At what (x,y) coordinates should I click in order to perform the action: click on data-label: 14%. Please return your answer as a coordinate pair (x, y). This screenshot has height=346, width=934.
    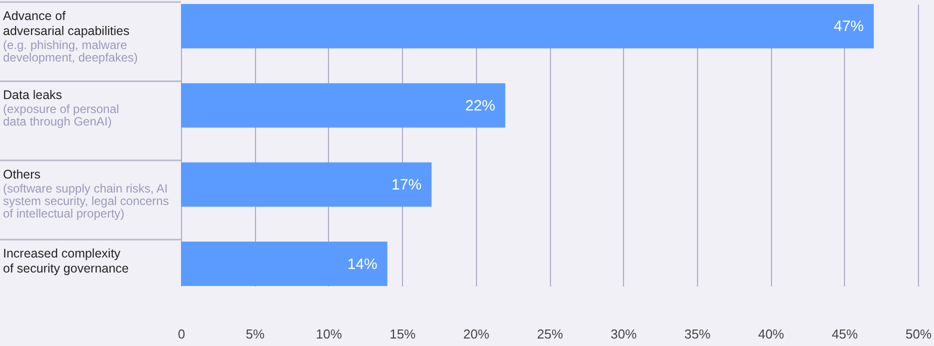
    Looking at the image, I should click on (362, 264).